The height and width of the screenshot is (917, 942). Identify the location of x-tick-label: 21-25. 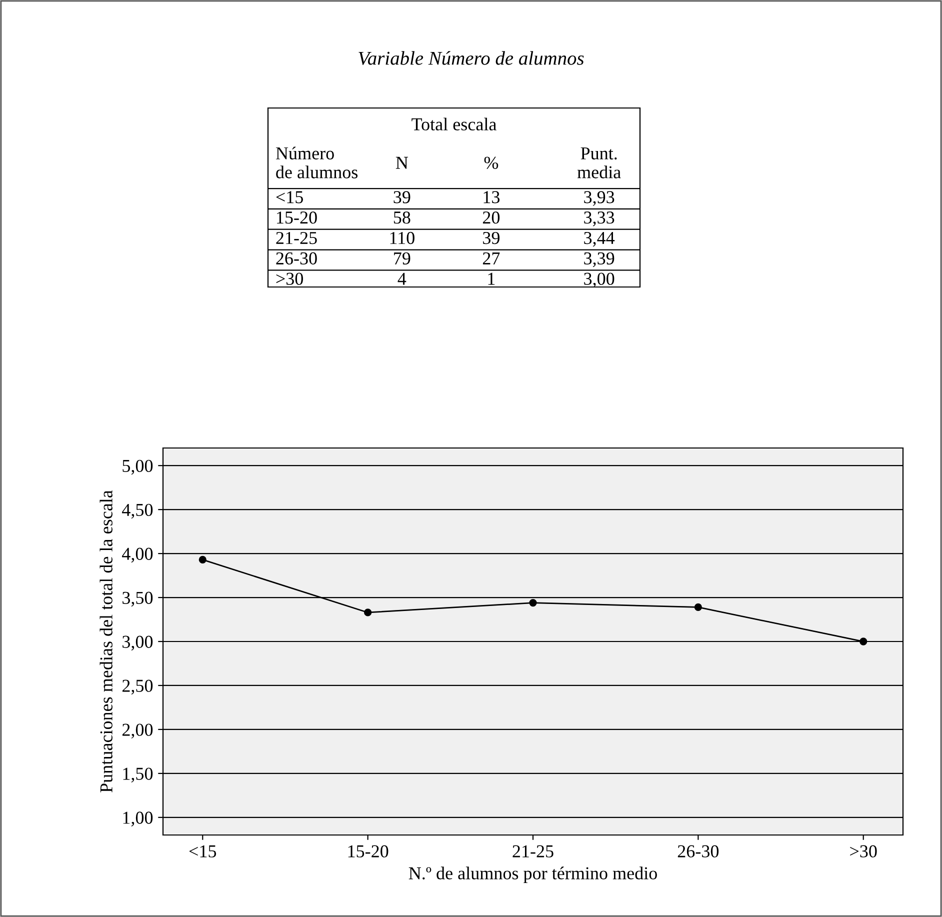
(533, 851).